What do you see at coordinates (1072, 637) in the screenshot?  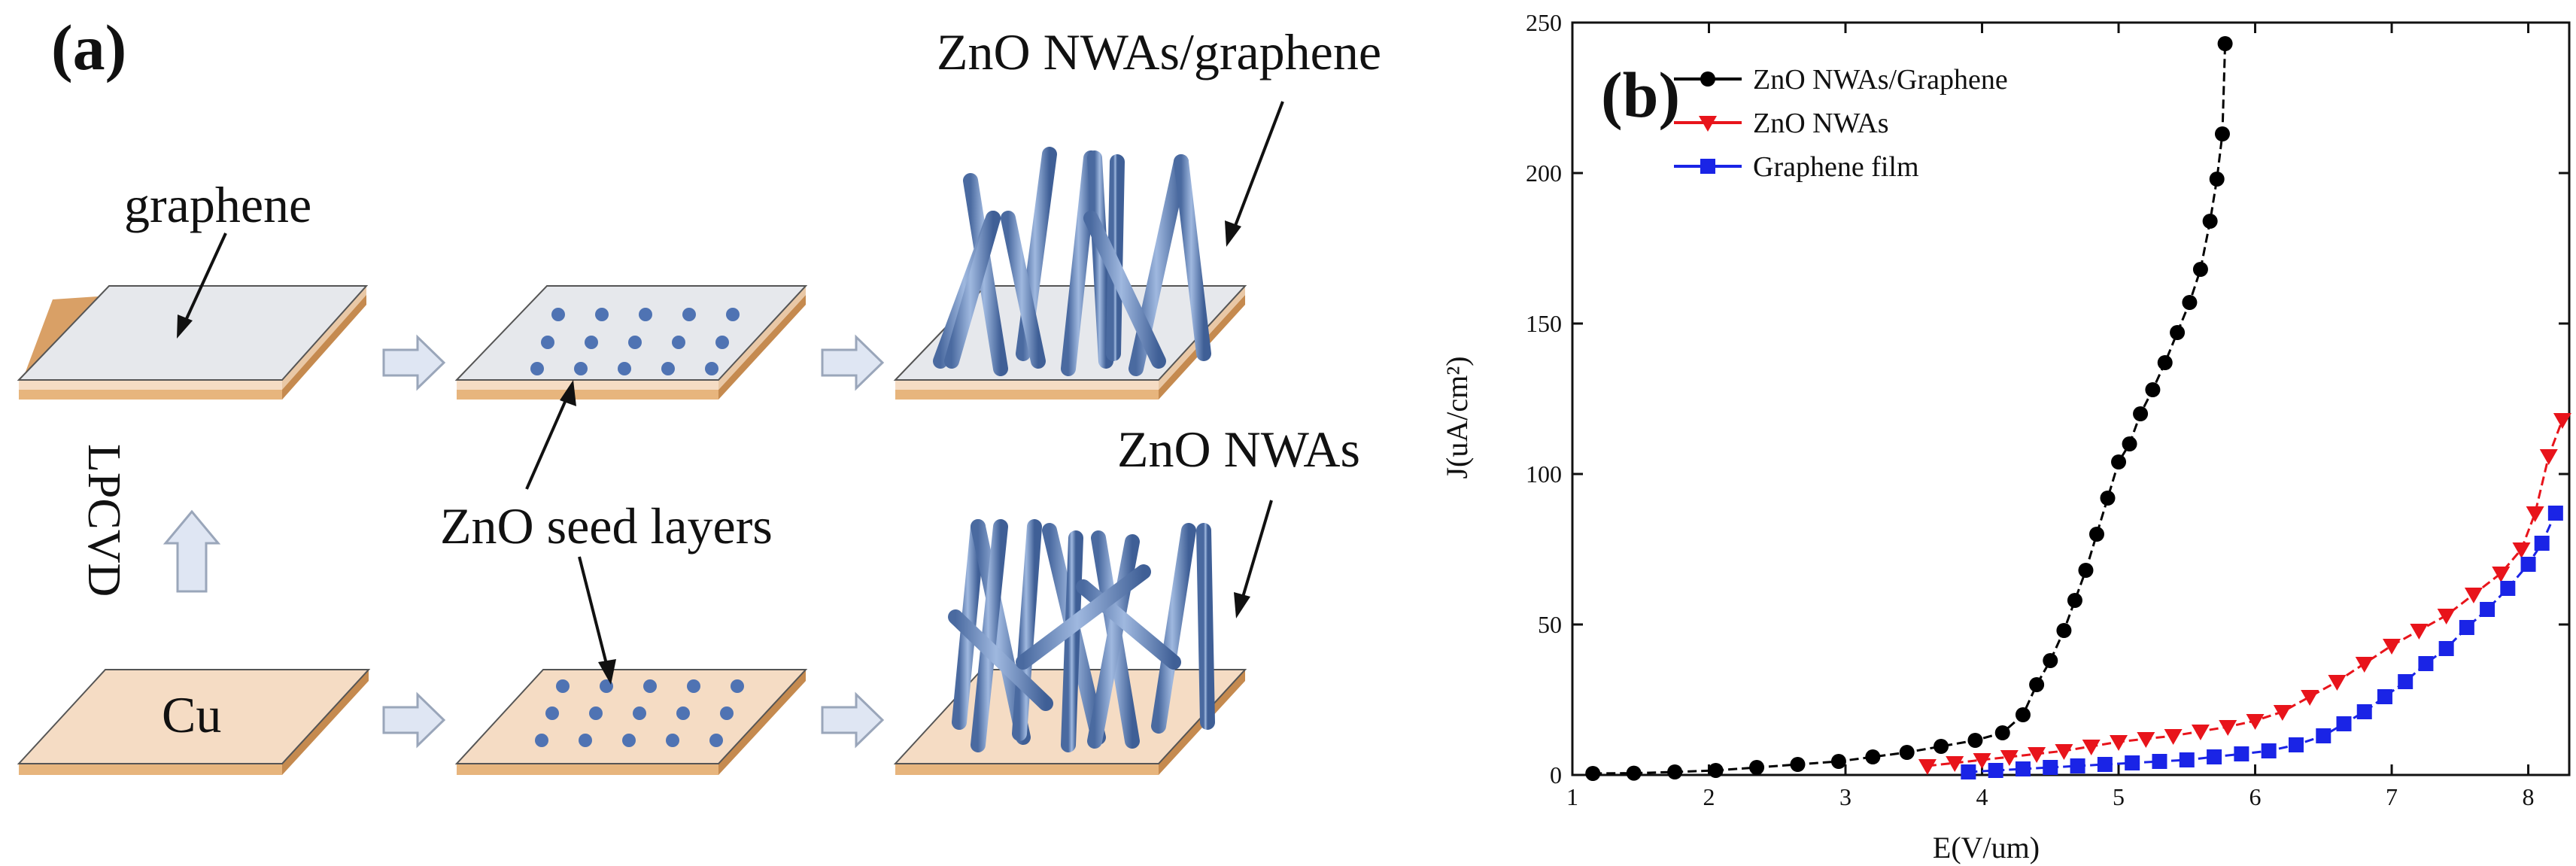 I see `nanowires-on-cu` at bounding box center [1072, 637].